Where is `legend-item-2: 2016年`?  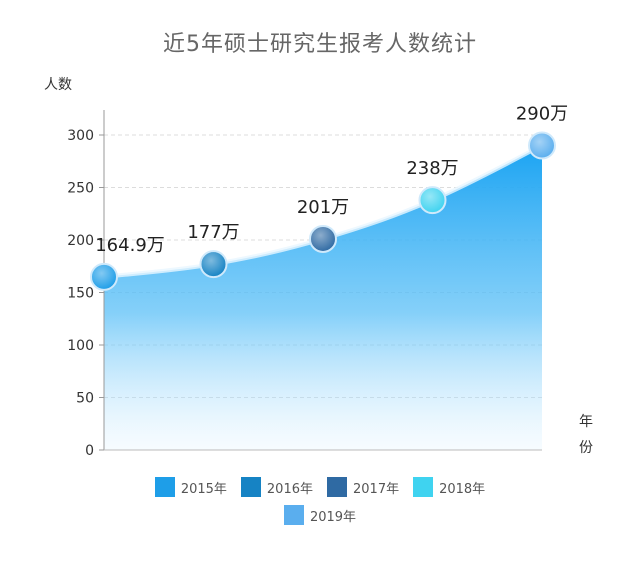
legend-item-2: 2016年 is located at coordinates (276, 487).